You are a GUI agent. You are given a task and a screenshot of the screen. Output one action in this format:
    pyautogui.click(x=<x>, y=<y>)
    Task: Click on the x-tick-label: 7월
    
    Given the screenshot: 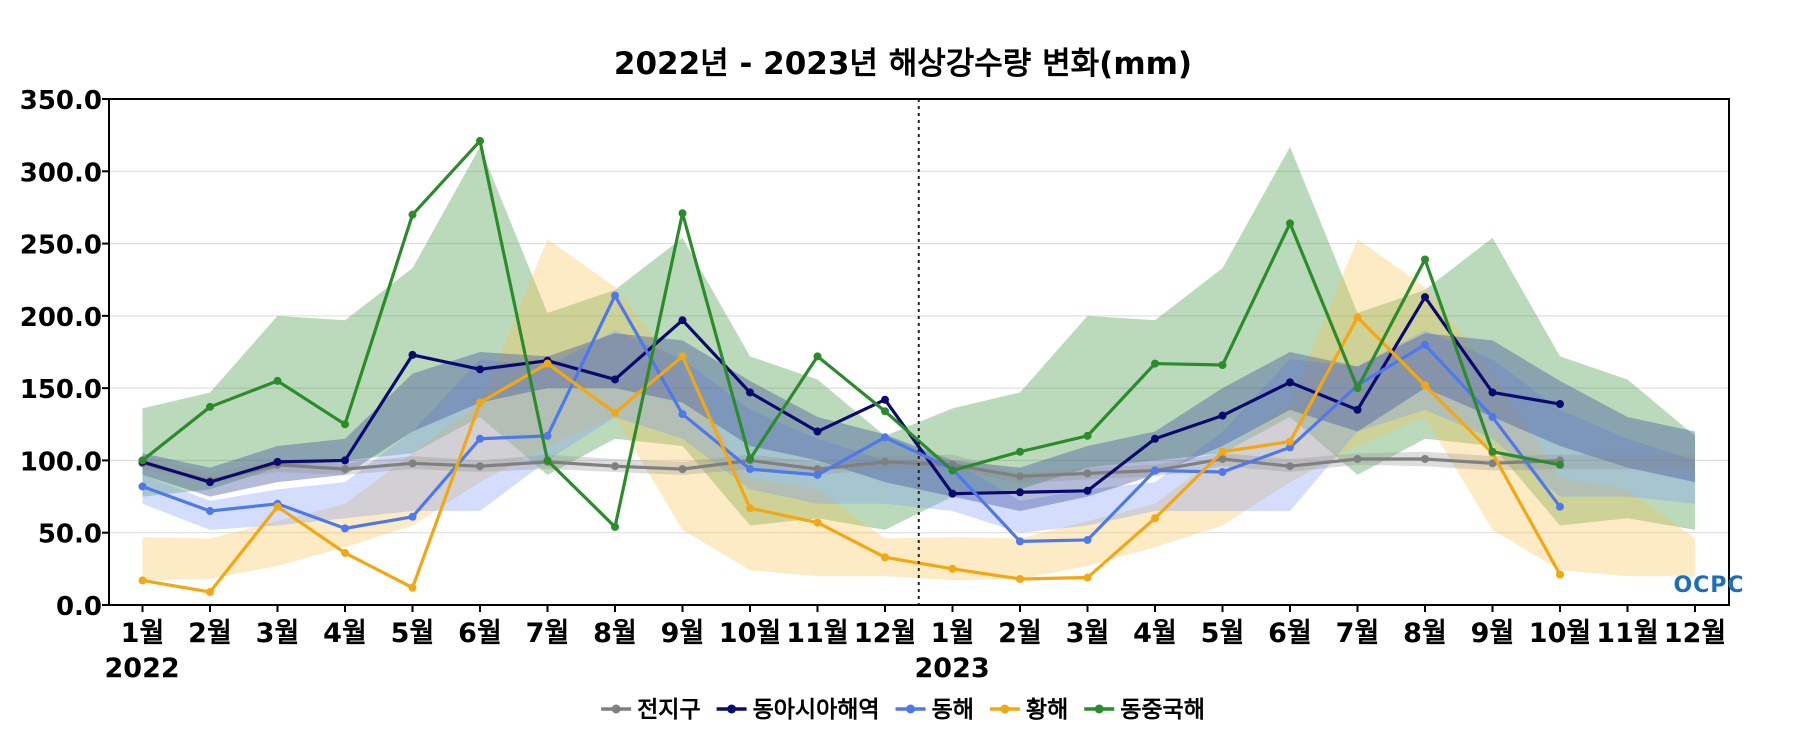 What is the action you would take?
    pyautogui.click(x=1358, y=633)
    